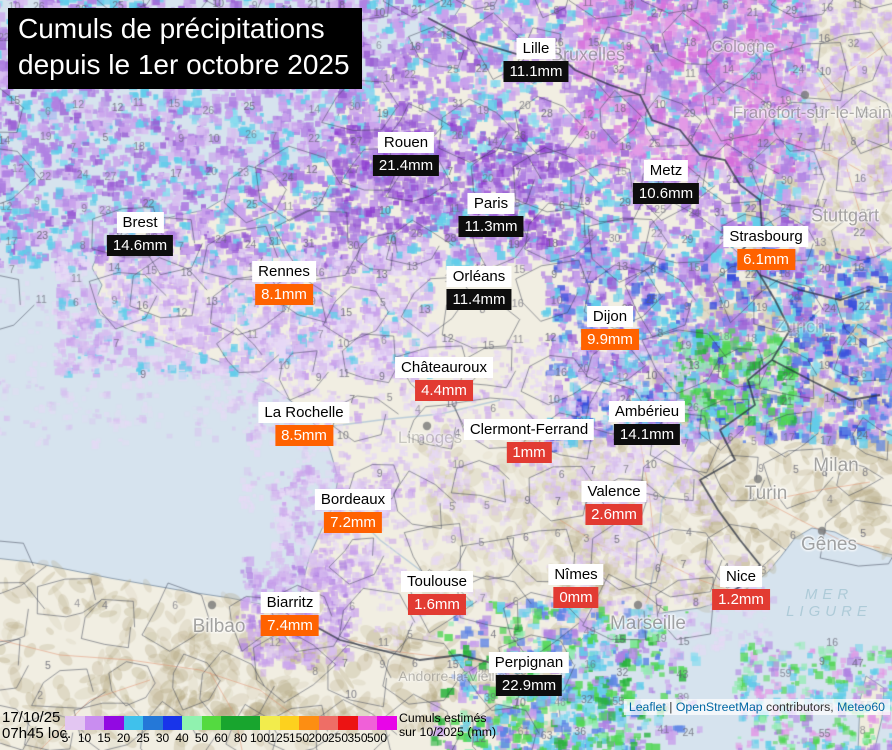 The image size is (892, 750). I want to click on station-orl-ans: Orléans 11.4mm, so click(479, 288).